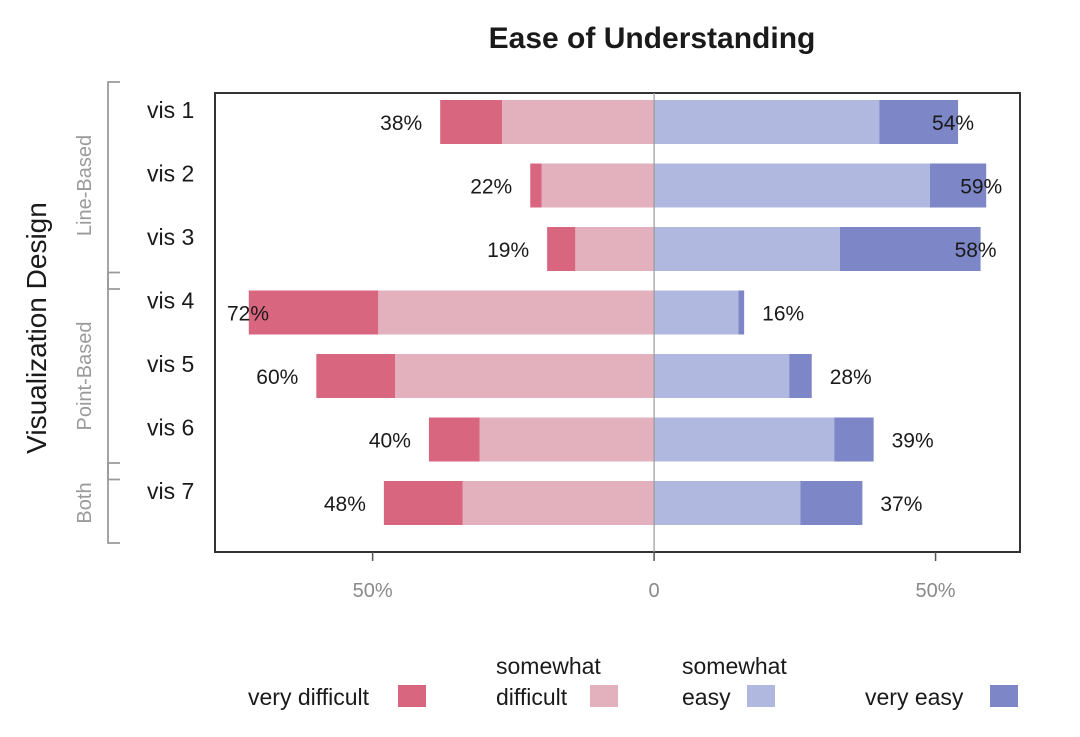 The image size is (1080, 737). Describe the element at coordinates (914, 697) in the screenshot. I see `legend-label: very easy` at that location.